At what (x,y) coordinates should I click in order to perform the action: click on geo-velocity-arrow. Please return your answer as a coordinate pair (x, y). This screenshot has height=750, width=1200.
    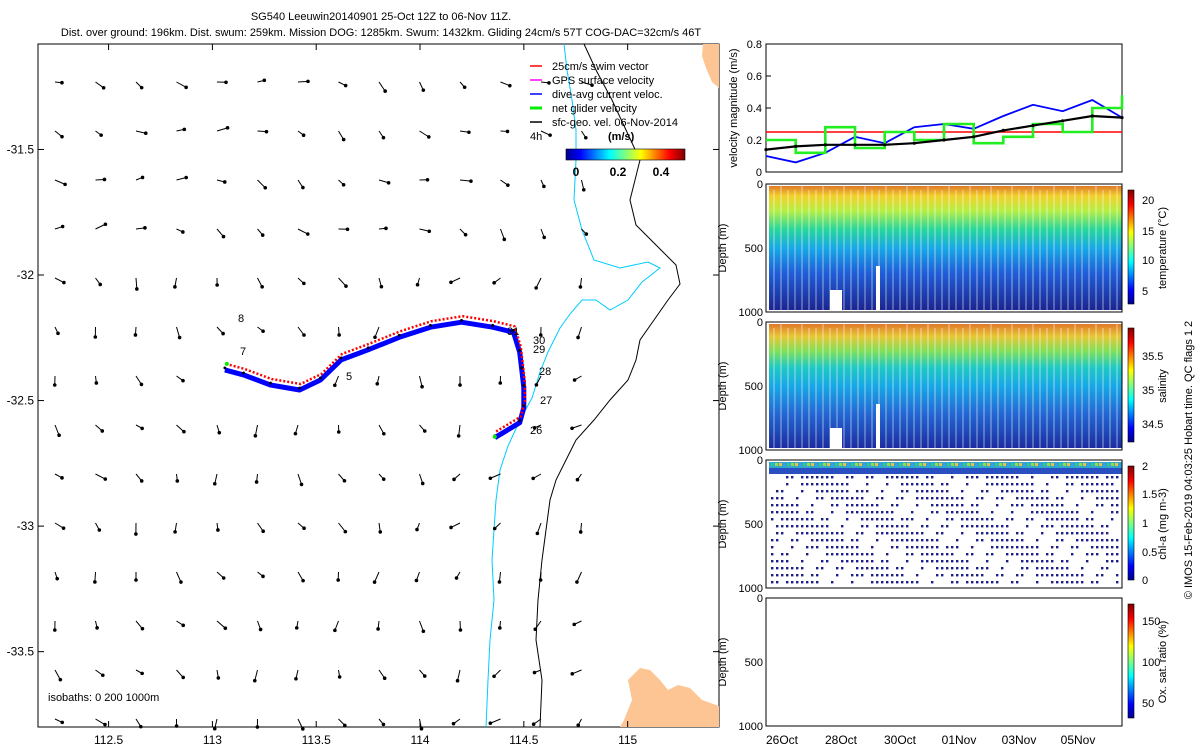
    Looking at the image, I should click on (421, 381).